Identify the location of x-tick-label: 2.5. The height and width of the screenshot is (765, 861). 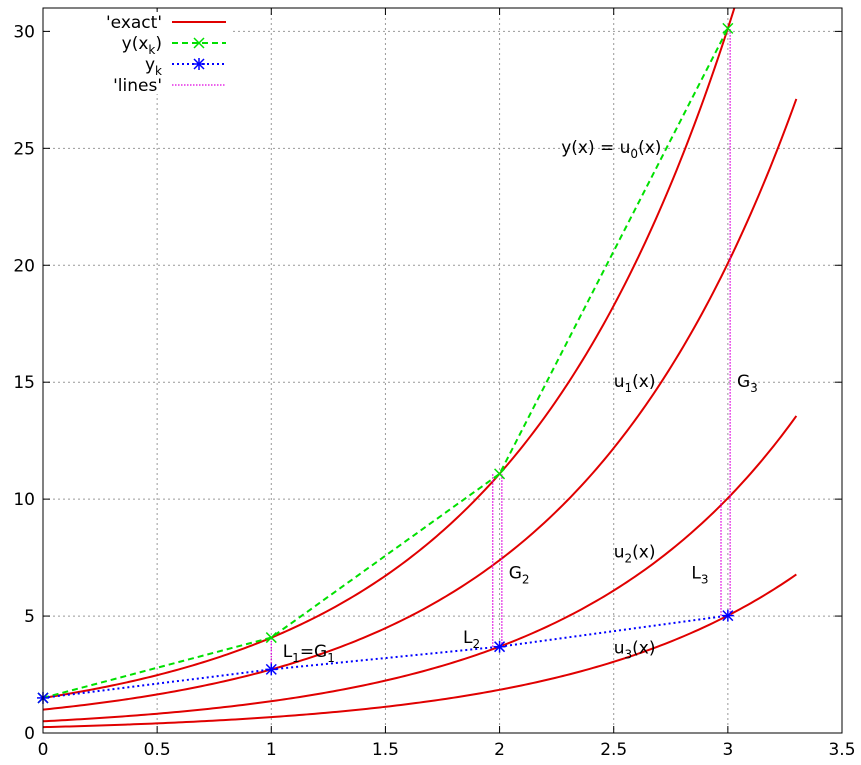
(613, 750).